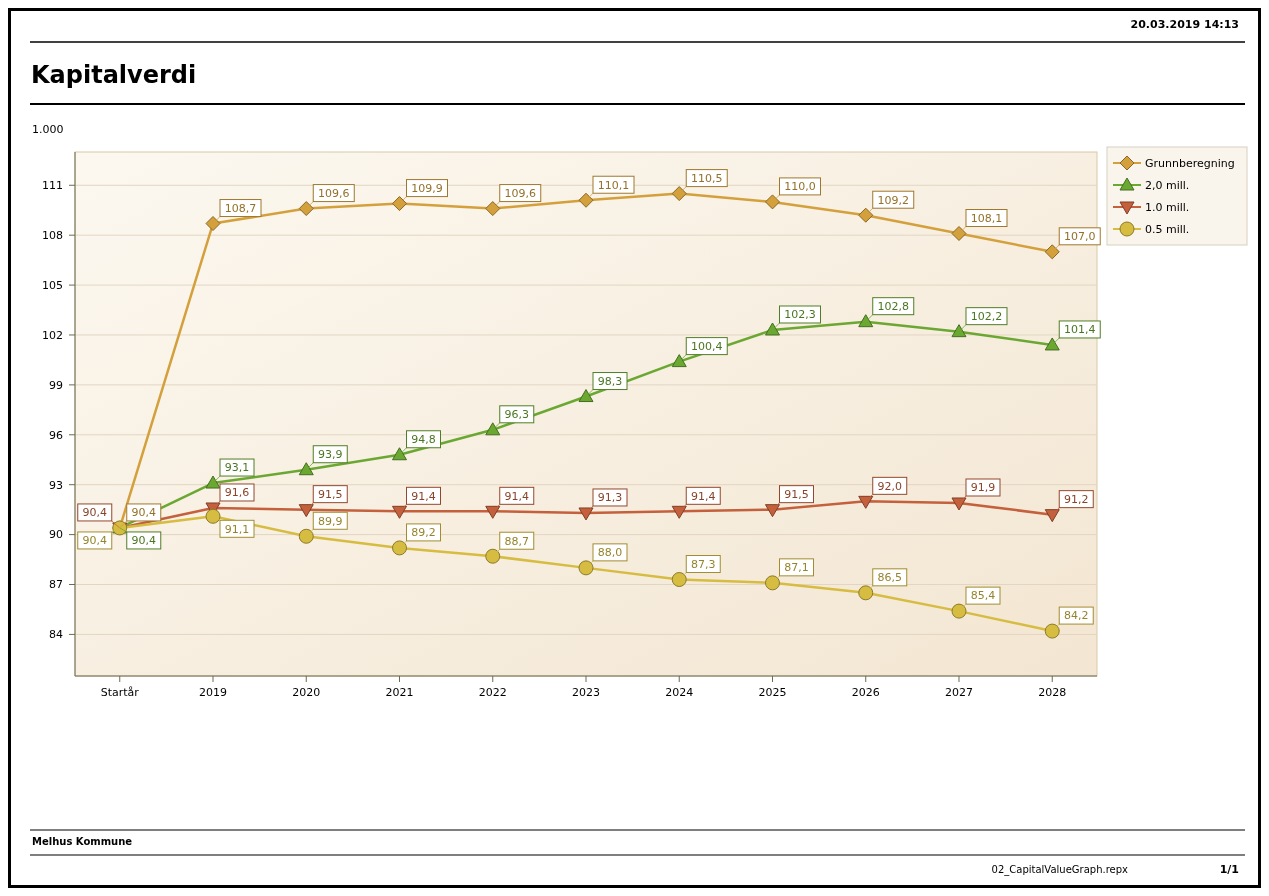 The width and height of the screenshot is (1269, 896). I want to click on data-label: 102,3, so click(800, 315).